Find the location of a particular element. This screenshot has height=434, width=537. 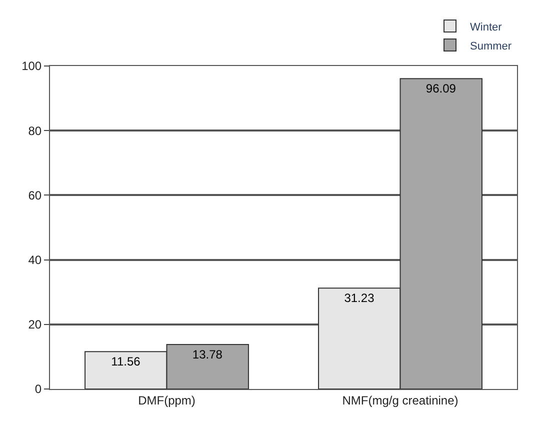

x-tick-label: DMF(ppm) is located at coordinates (167, 400).